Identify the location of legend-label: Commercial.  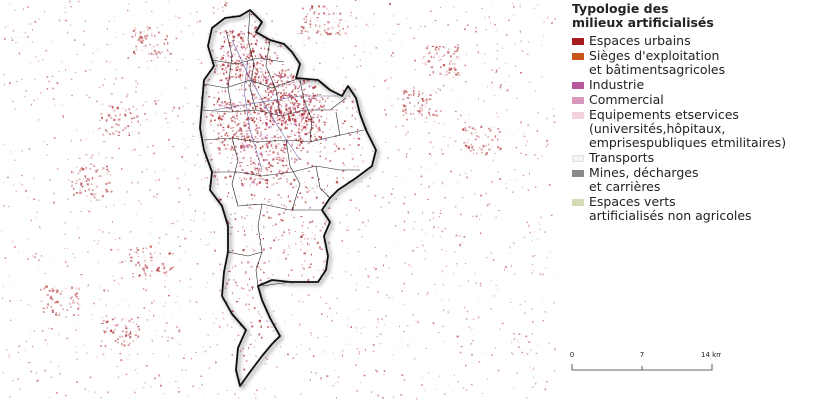
(626, 99).